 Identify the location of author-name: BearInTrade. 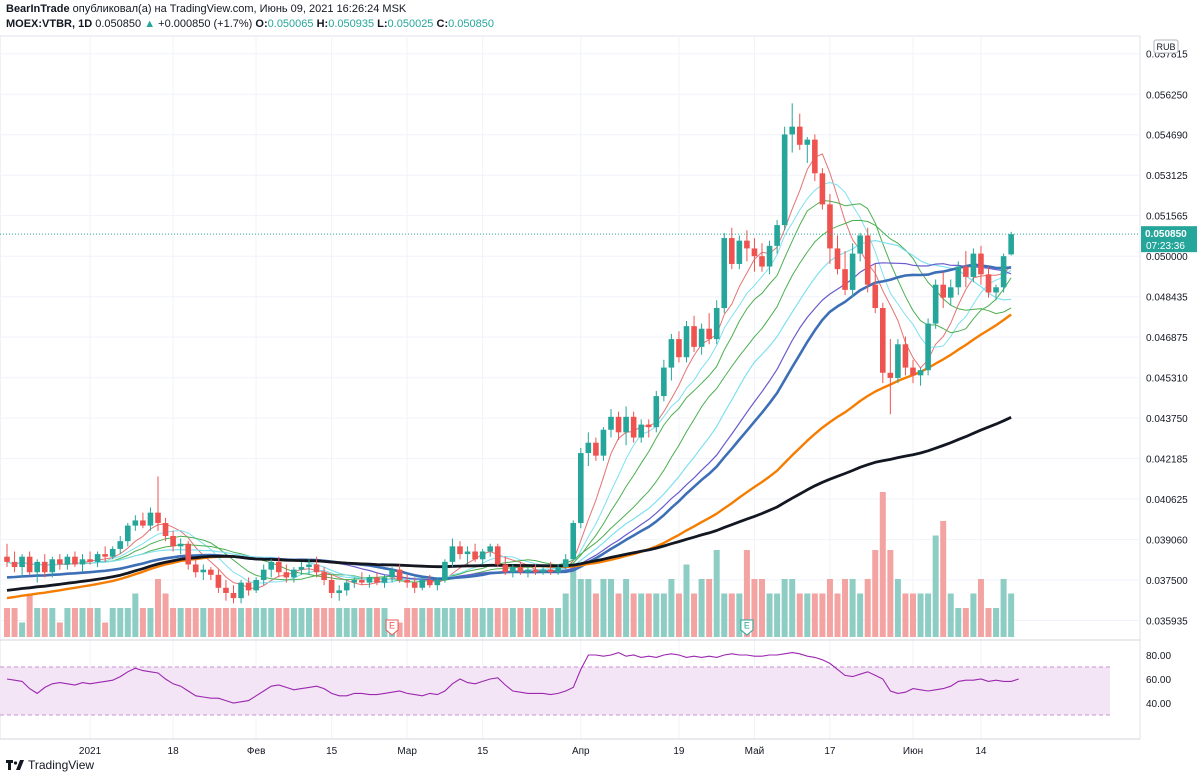
(38, 9).